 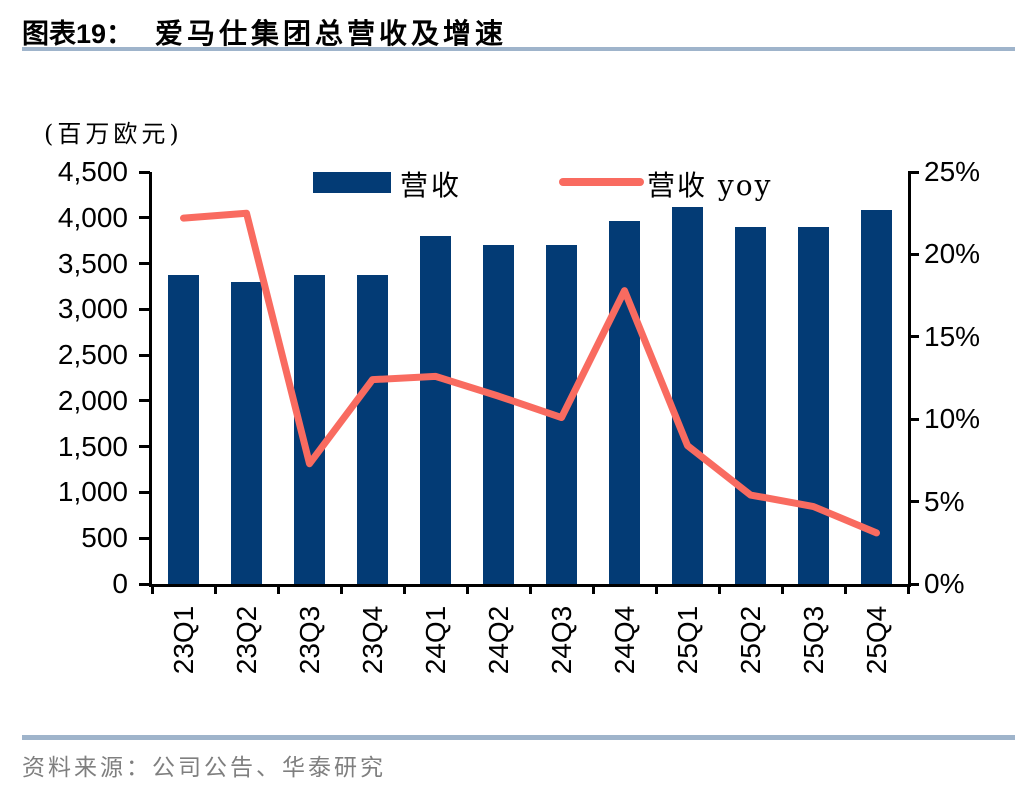 I want to click on x-axis-label-23Q4: 23Q4, so click(x=372, y=640).